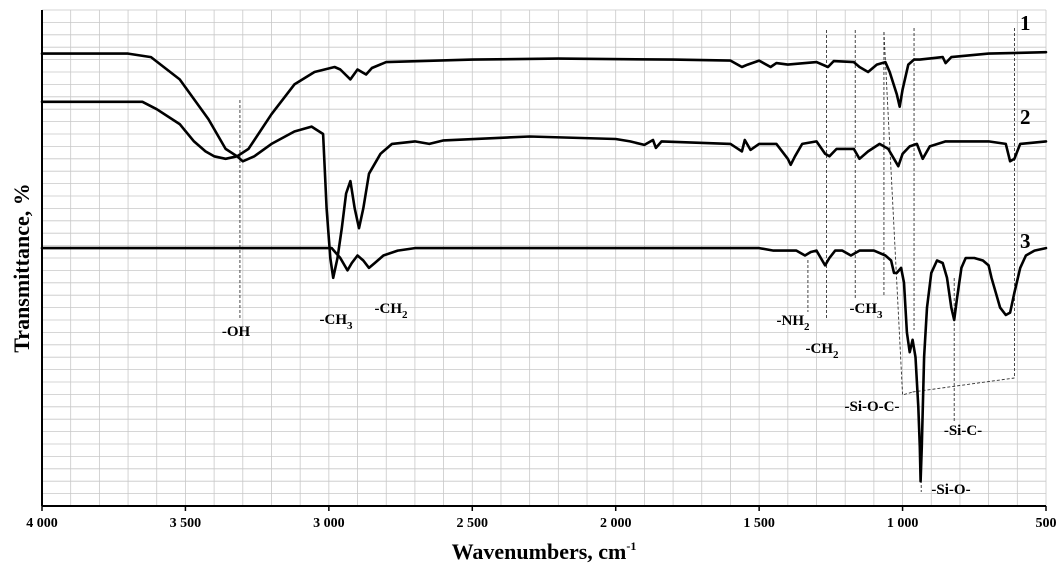 This screenshot has height=571, width=1062. What do you see at coordinates (1025, 241) in the screenshot?
I see `series-label-3: 3` at bounding box center [1025, 241].